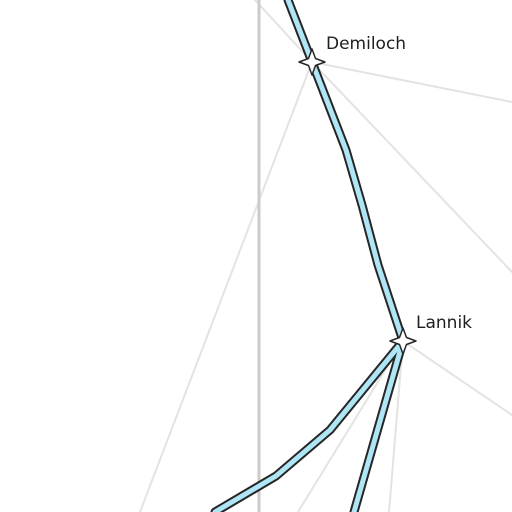 This screenshot has width=512, height=512. I want to click on demiloch-marker, so click(312, 62).